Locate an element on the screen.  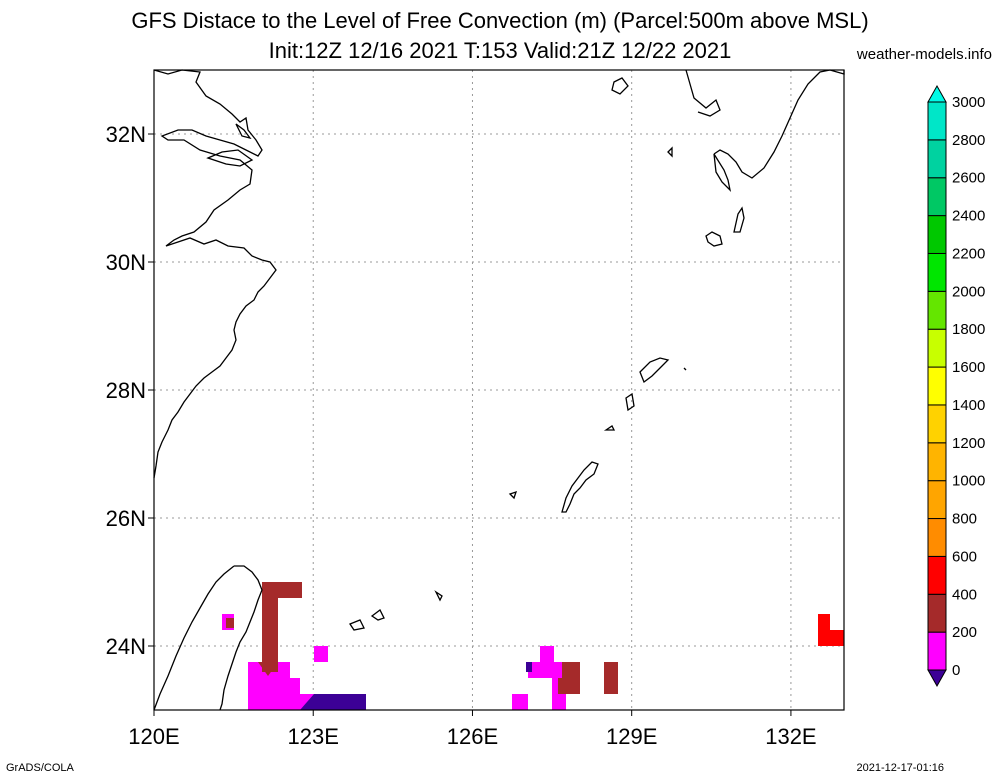
lat-tick-label: 24N is located at coordinates (126, 646).